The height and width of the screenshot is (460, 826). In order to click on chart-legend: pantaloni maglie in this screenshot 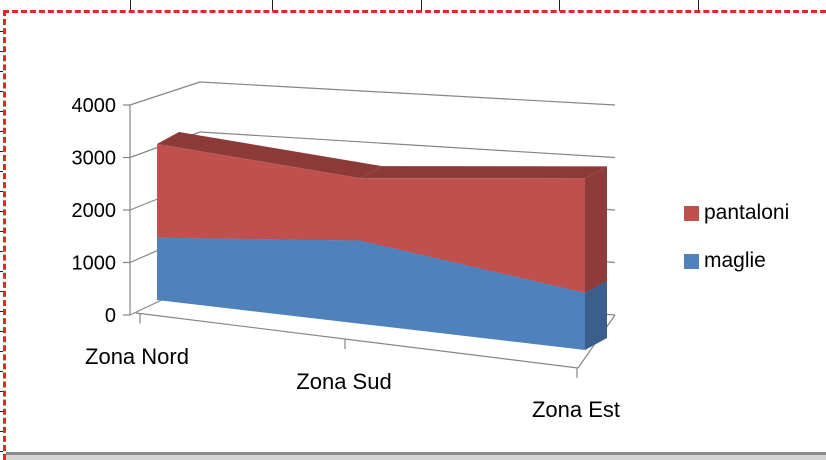, I will do `click(736, 249)`.